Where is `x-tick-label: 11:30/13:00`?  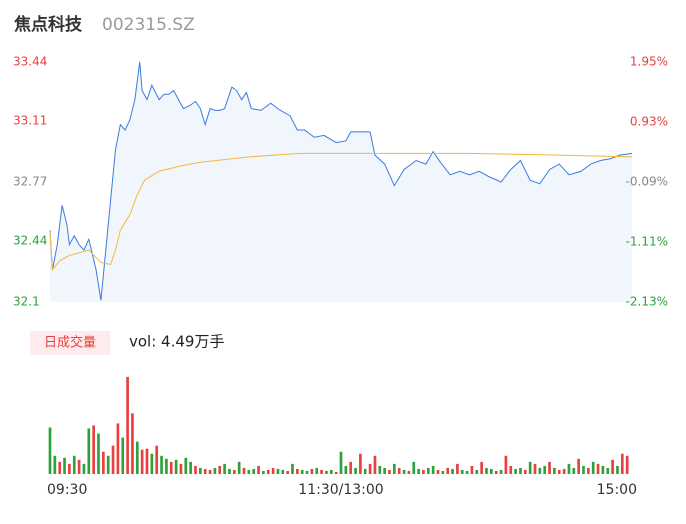
x-tick-label: 11:30/13:00 is located at coordinates (340, 490).